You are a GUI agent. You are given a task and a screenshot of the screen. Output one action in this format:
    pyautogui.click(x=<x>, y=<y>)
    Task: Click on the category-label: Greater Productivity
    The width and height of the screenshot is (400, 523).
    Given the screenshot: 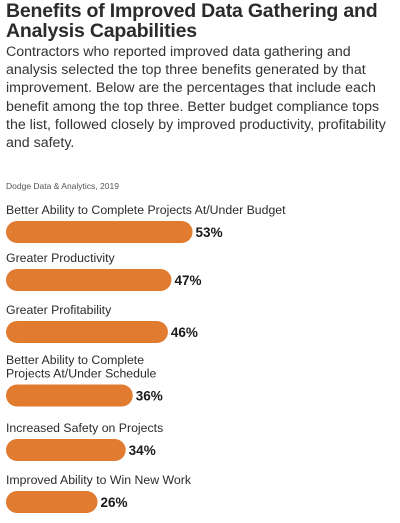 What is the action you would take?
    pyautogui.click(x=61, y=258)
    